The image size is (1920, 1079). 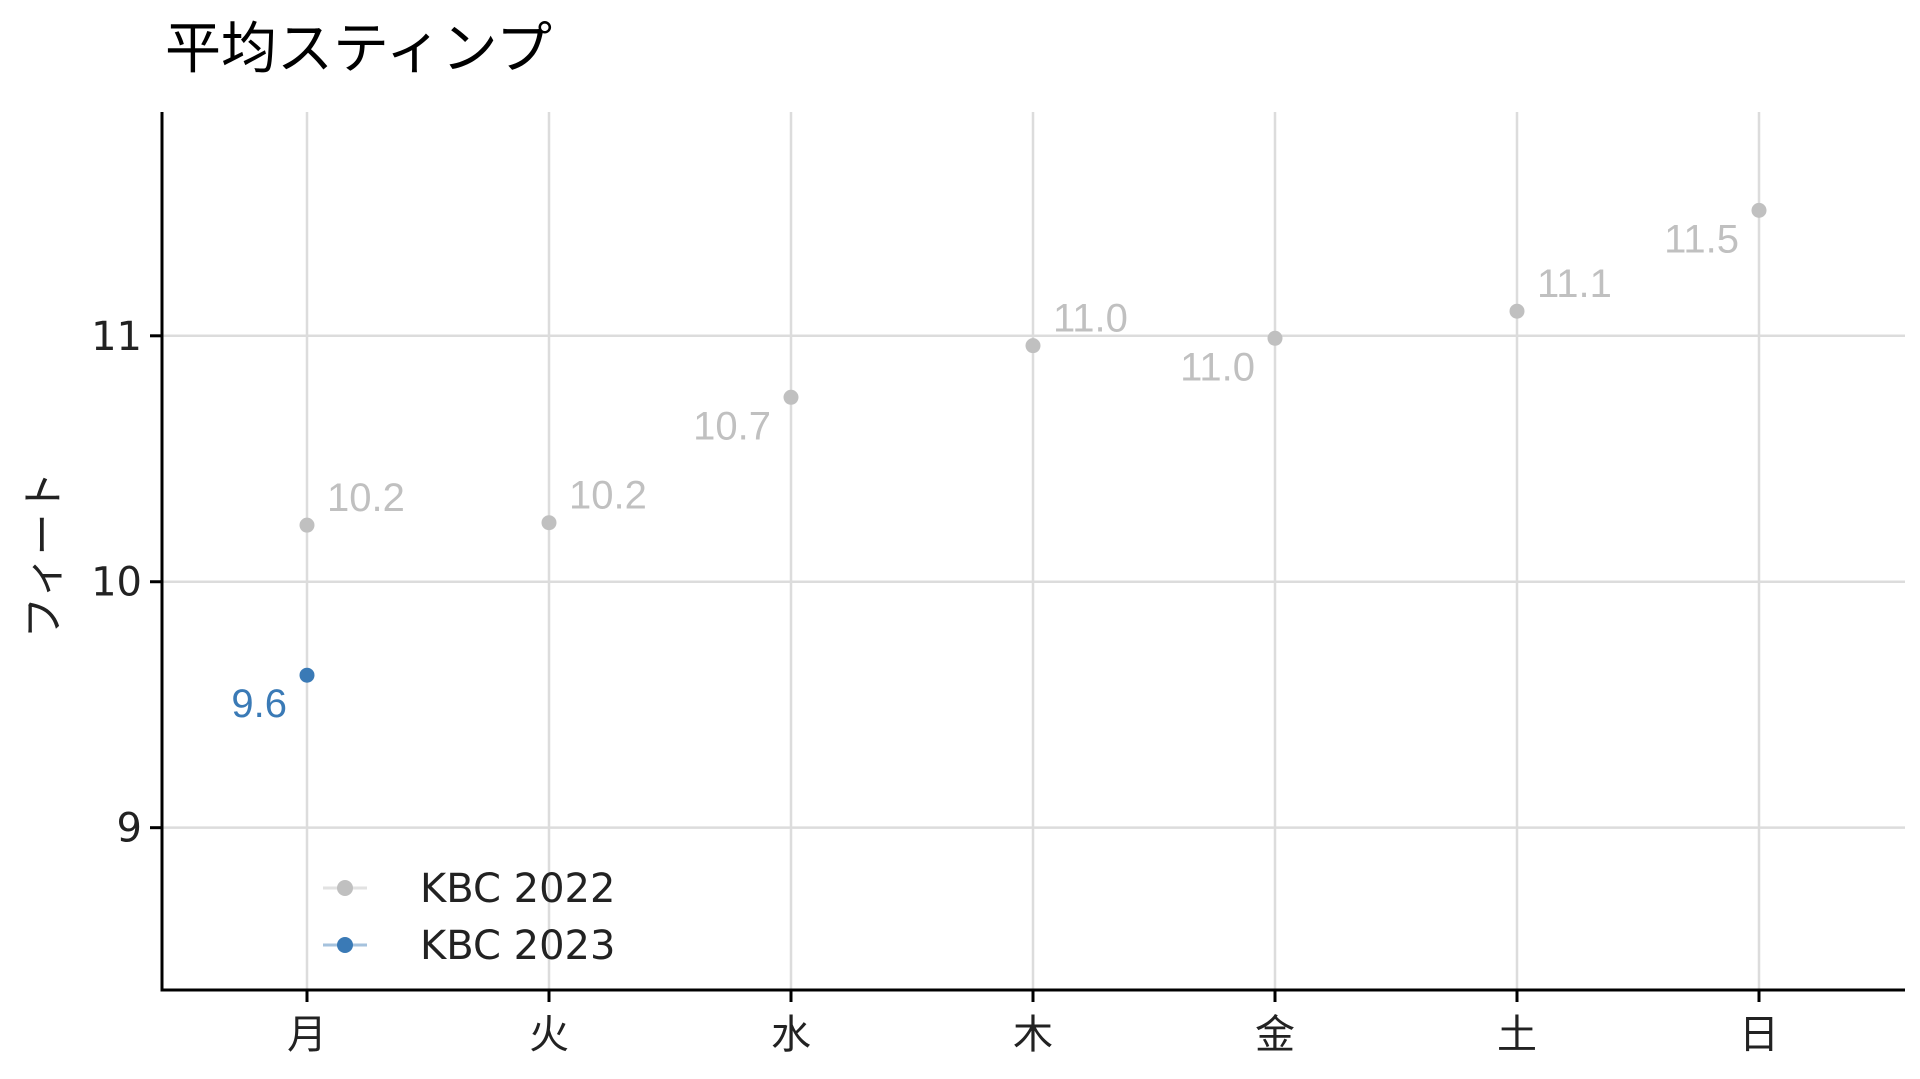 What do you see at coordinates (1033, 1035) in the screenshot?
I see `x-tick-label: 木` at bounding box center [1033, 1035].